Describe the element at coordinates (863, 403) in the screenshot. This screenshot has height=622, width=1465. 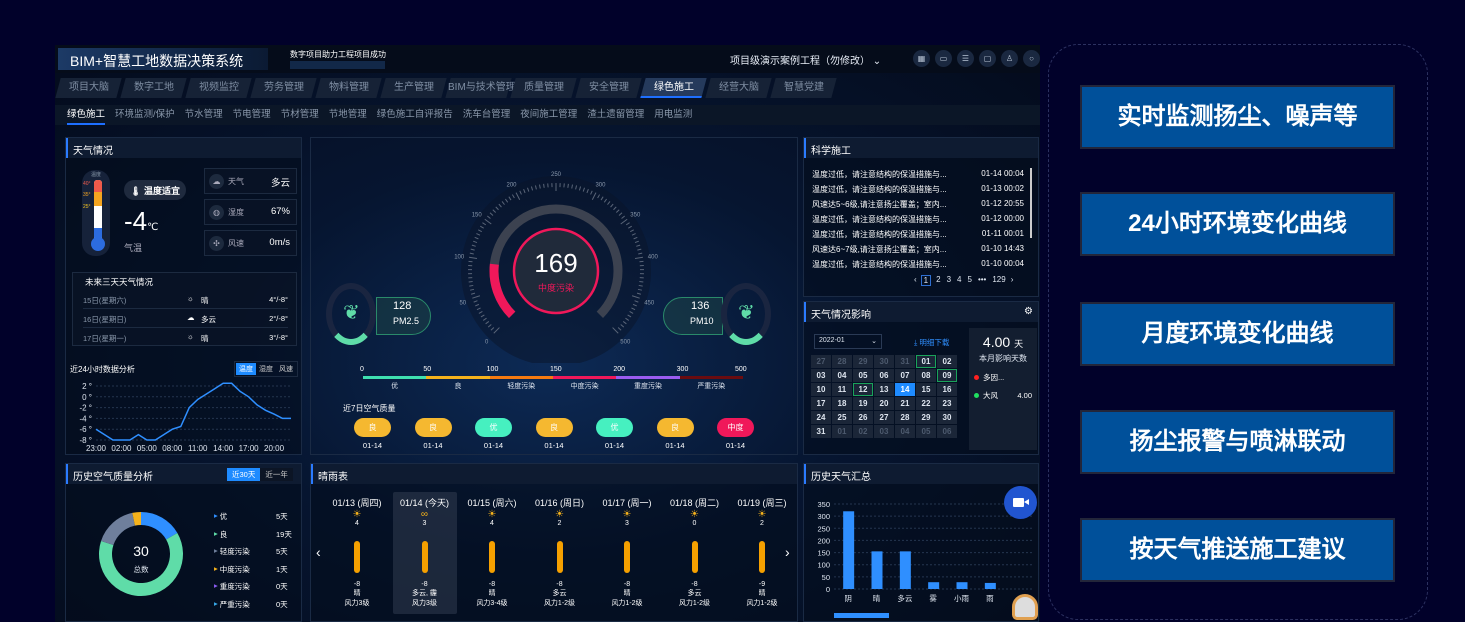
I see `calendar-day: 19` at that location.